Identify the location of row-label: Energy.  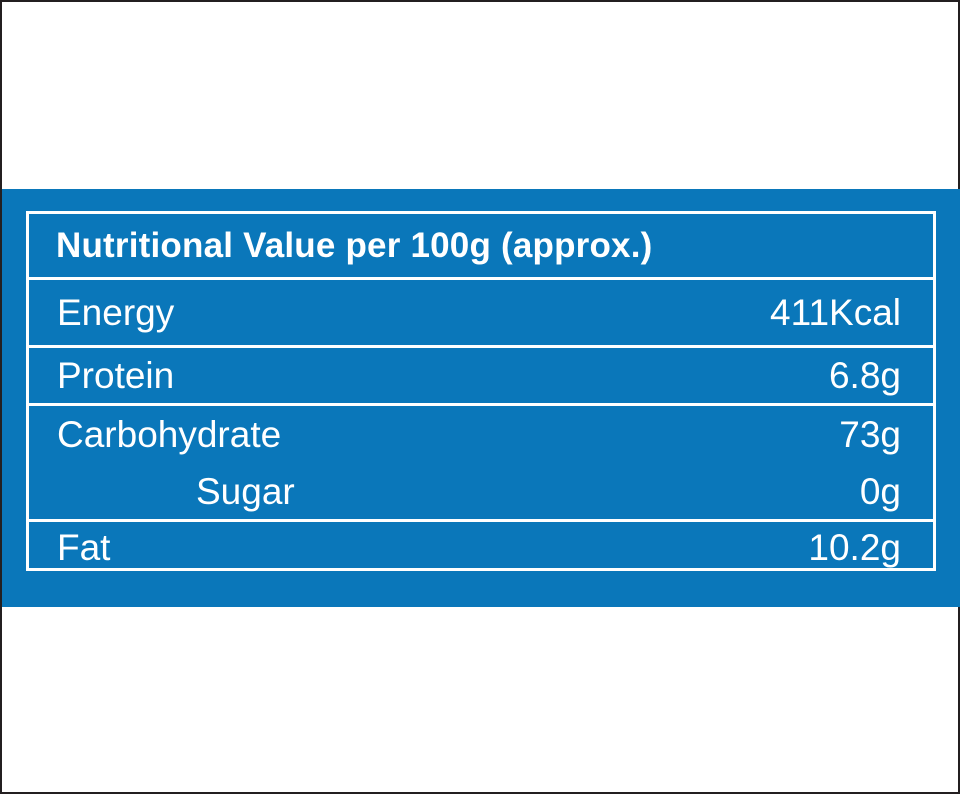
(116, 312).